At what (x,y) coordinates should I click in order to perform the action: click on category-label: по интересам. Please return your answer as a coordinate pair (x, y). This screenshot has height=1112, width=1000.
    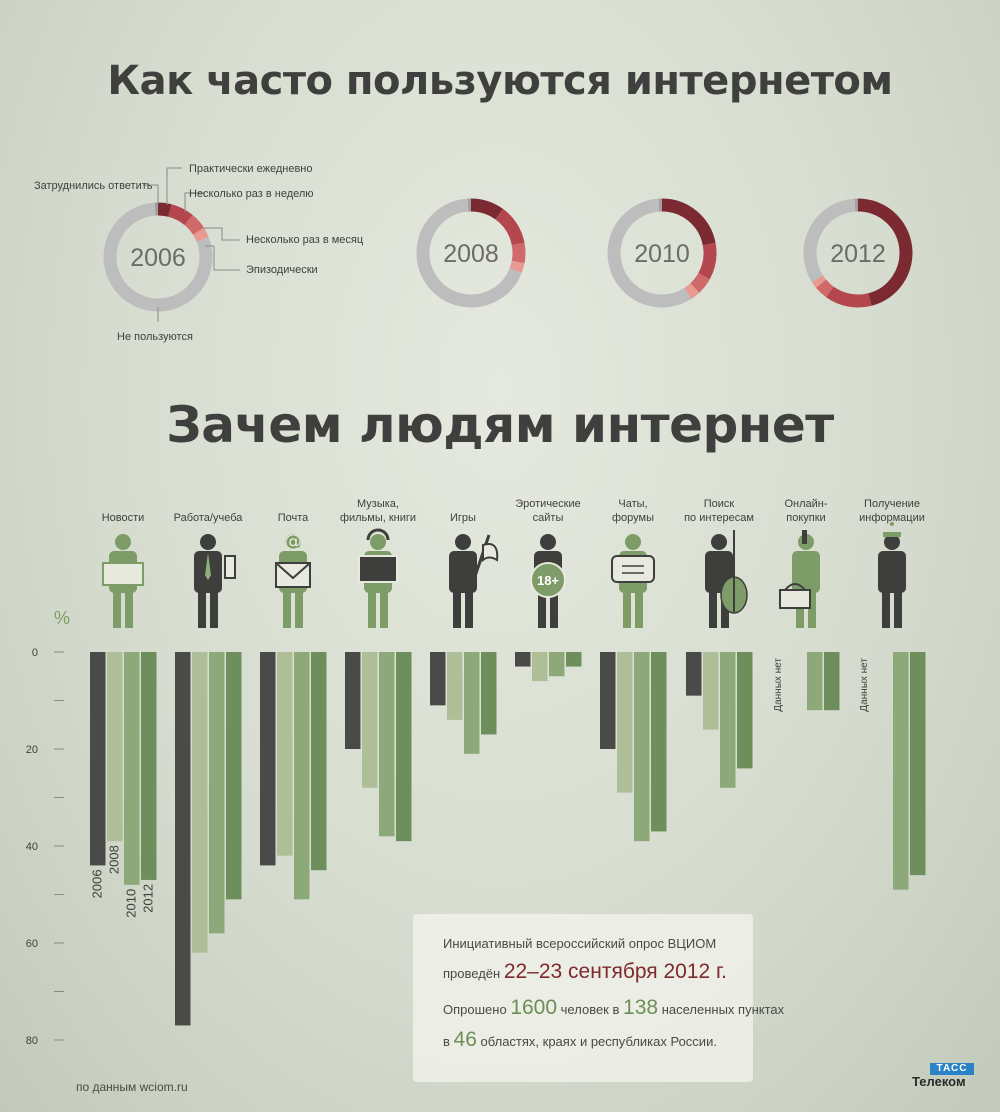
    Looking at the image, I should click on (719, 518).